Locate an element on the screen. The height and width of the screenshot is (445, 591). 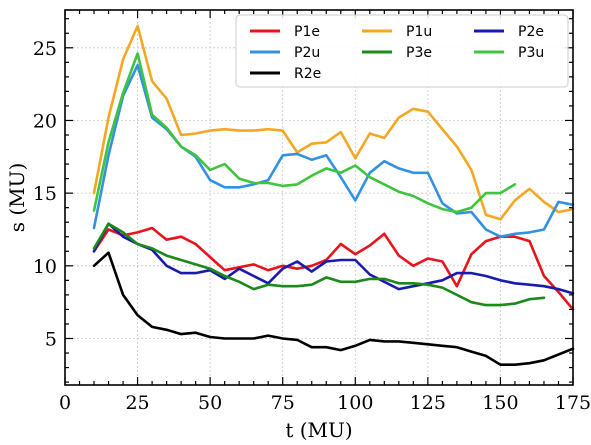
legend-box is located at coordinates (402, 51).